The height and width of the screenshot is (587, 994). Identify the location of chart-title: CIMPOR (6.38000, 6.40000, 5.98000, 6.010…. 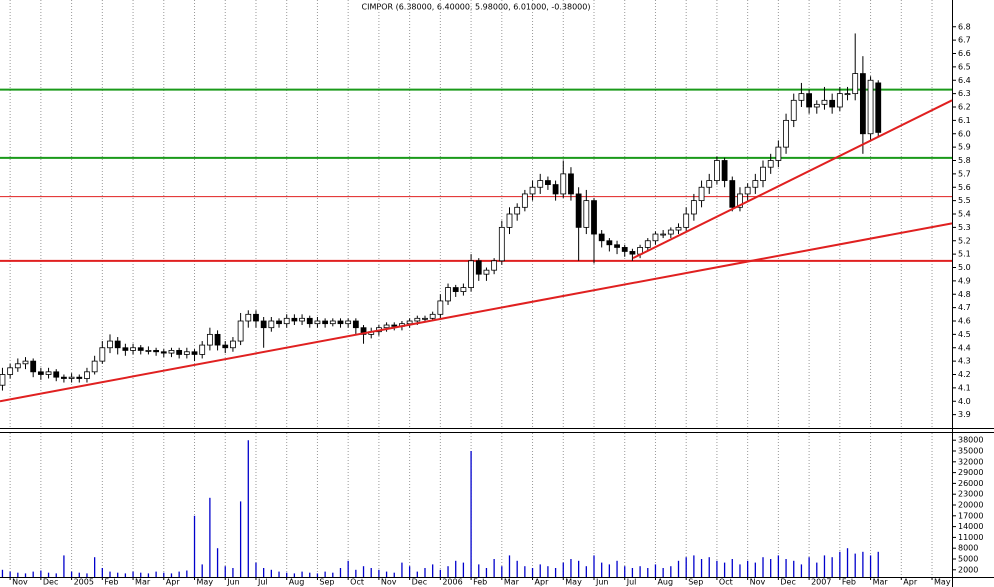
(476, 7).